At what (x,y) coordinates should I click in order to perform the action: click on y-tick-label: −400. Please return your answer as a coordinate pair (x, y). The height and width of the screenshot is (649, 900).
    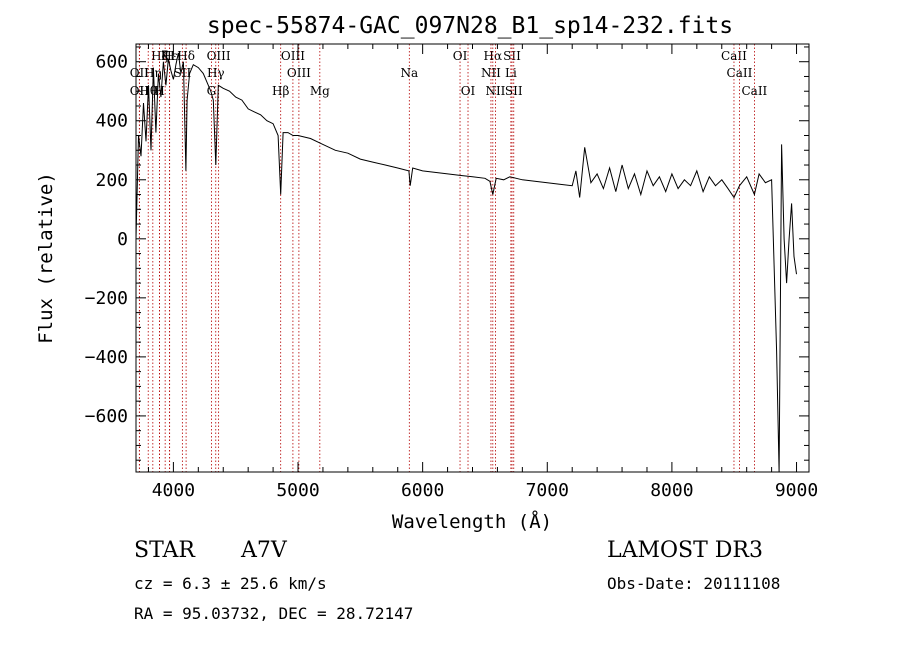
    Looking at the image, I should click on (106, 357).